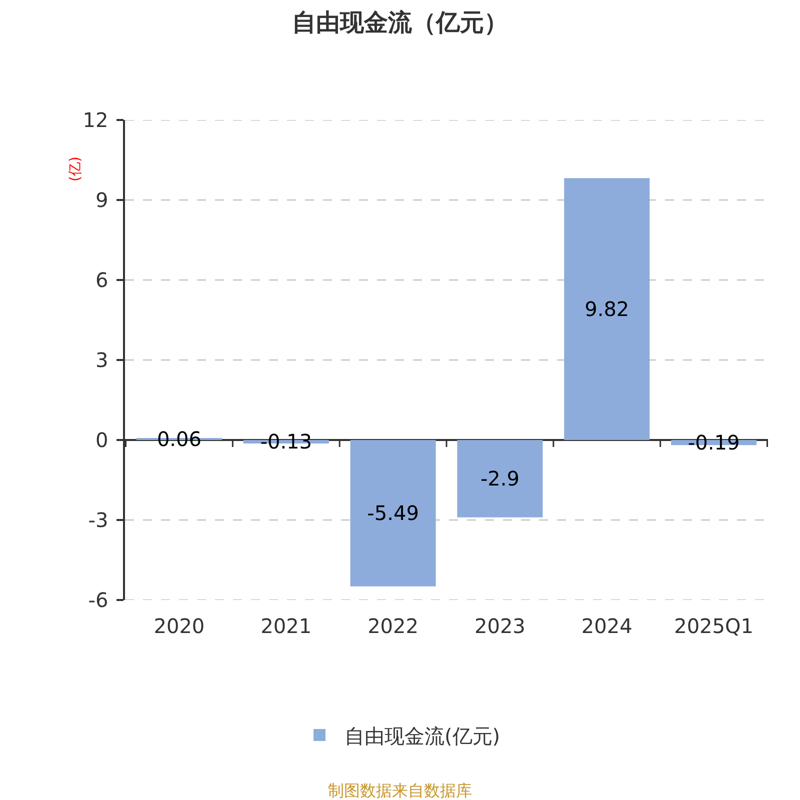  I want to click on y-tick-label: -6, so click(98, 600).